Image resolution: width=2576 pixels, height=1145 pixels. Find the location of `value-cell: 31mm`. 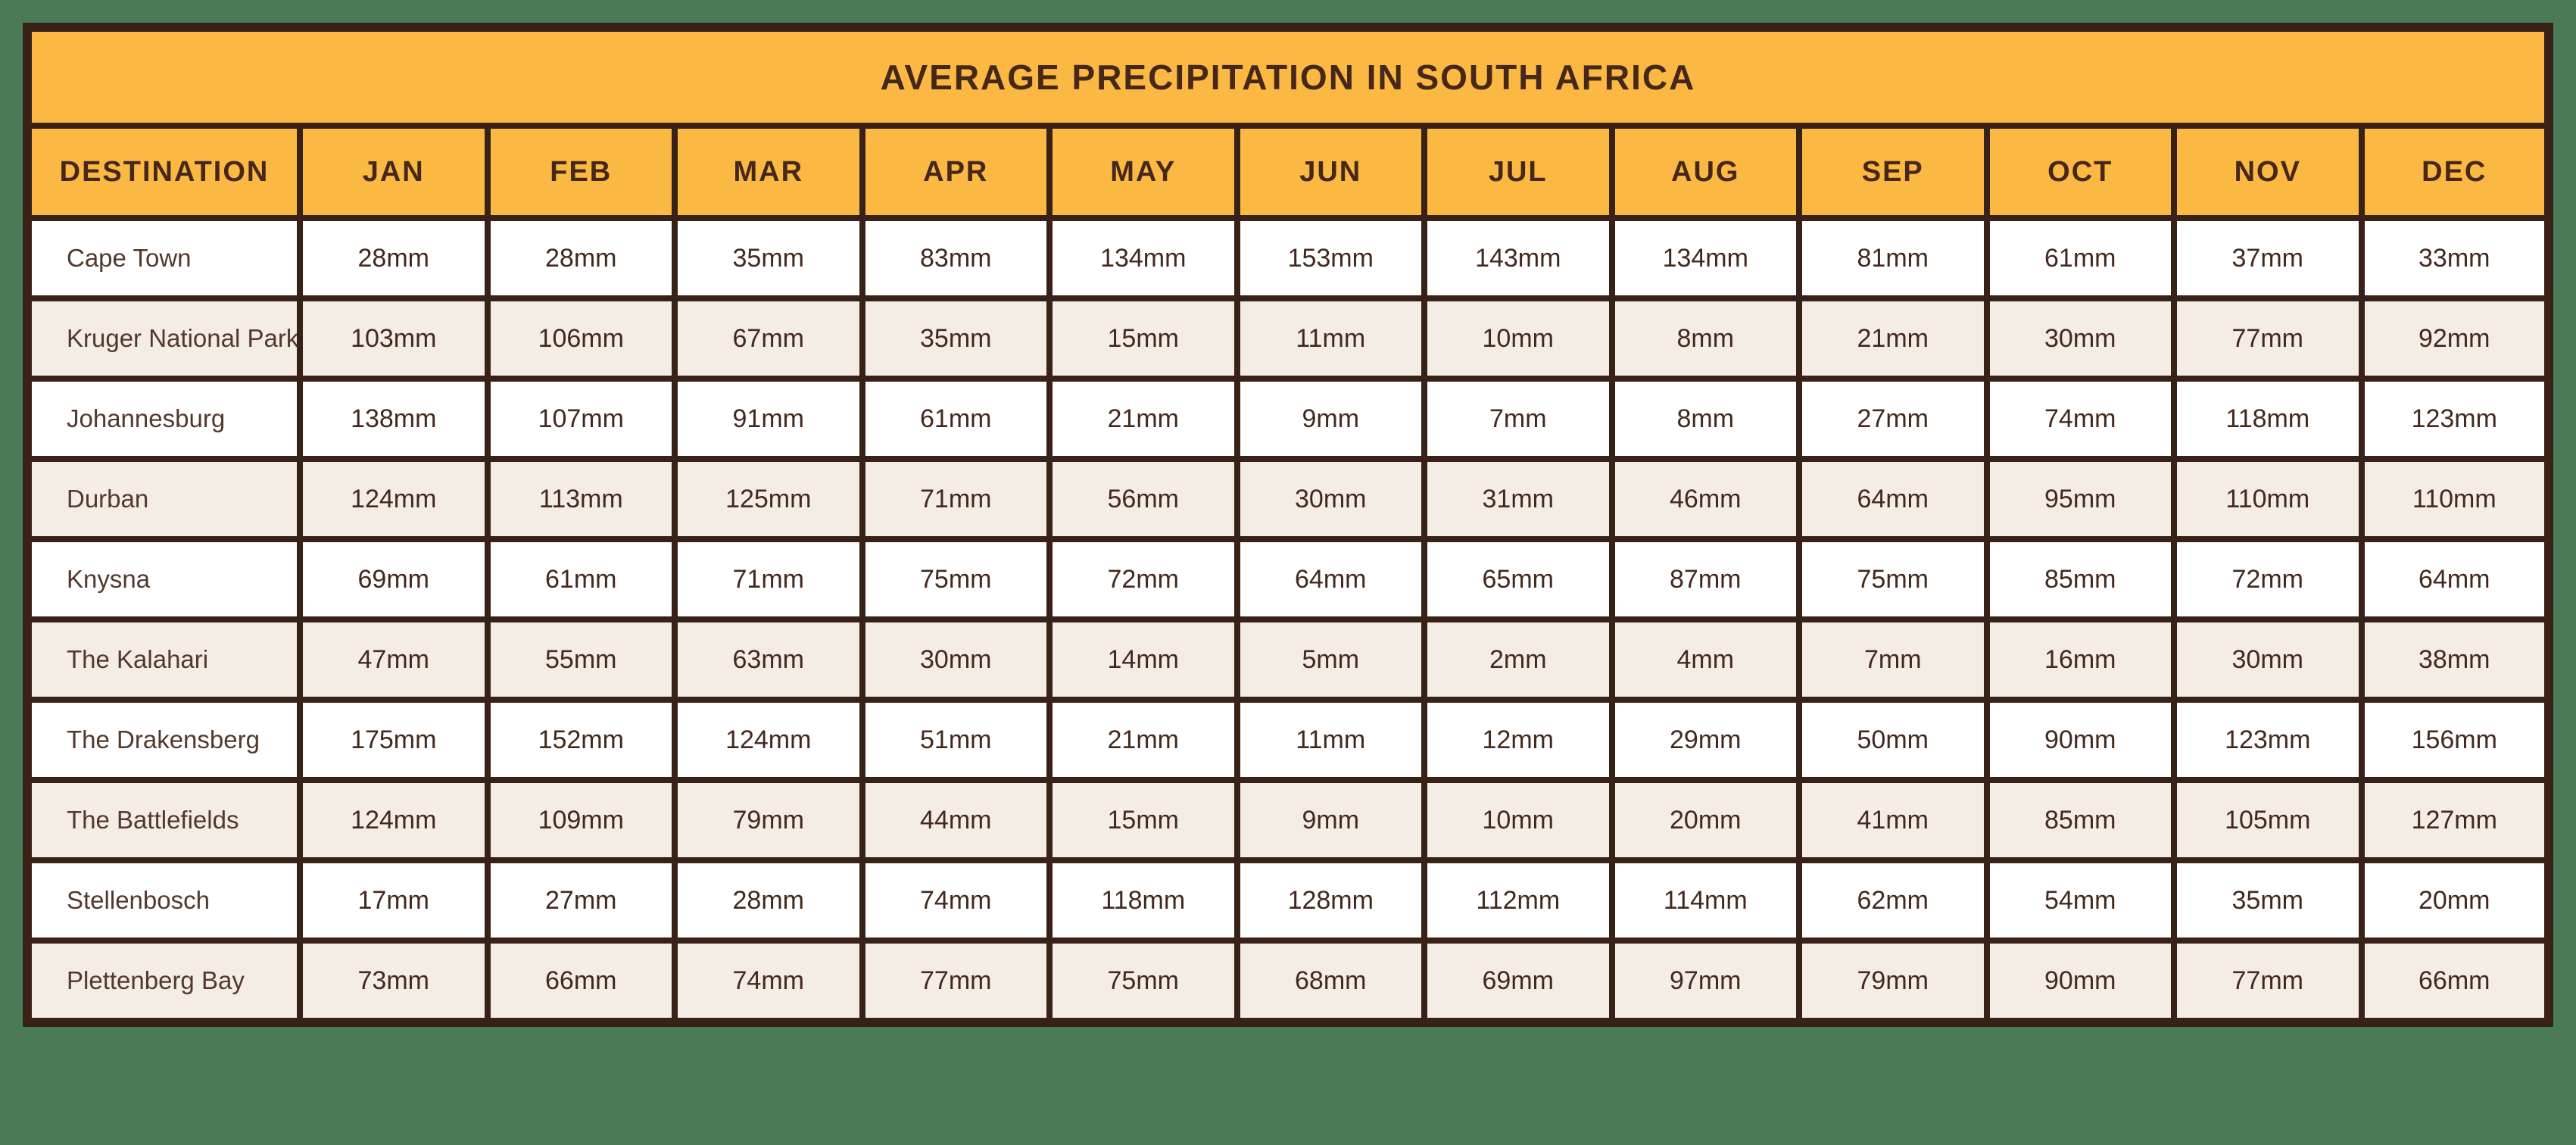

value-cell: 31mm is located at coordinates (1518, 499).